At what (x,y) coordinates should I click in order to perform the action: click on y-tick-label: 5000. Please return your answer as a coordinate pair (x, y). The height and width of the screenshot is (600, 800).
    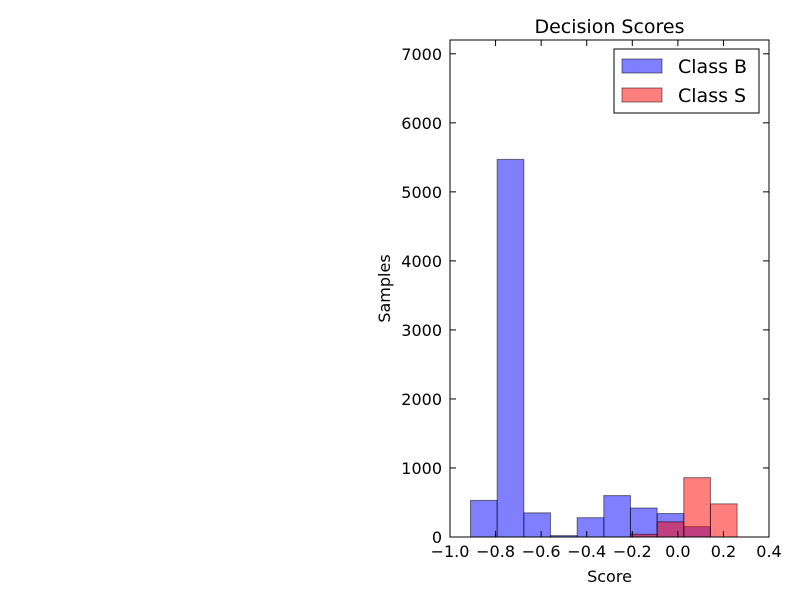
    Looking at the image, I should click on (421, 192).